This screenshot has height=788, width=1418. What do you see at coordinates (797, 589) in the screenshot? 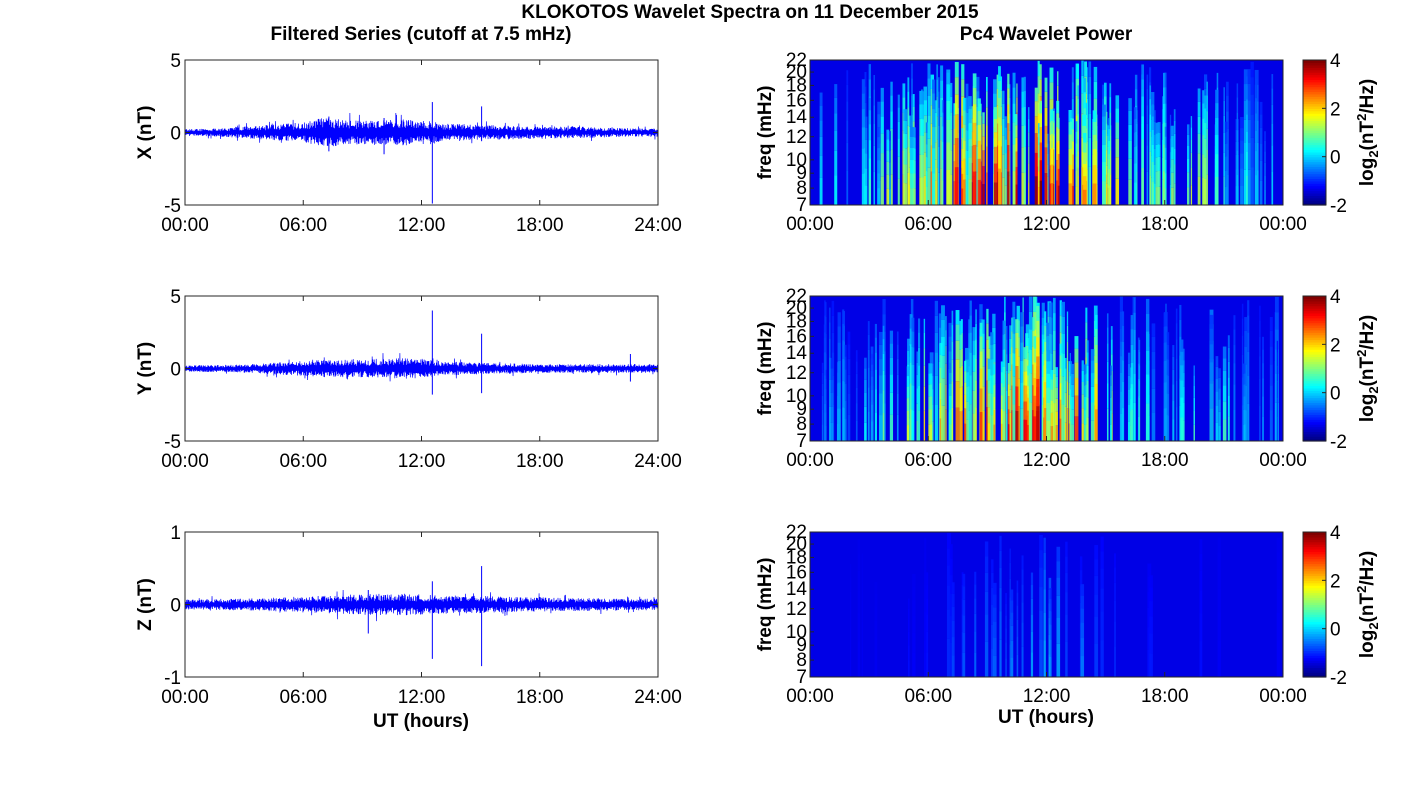
I see `y-tick-label: 14` at bounding box center [797, 589].